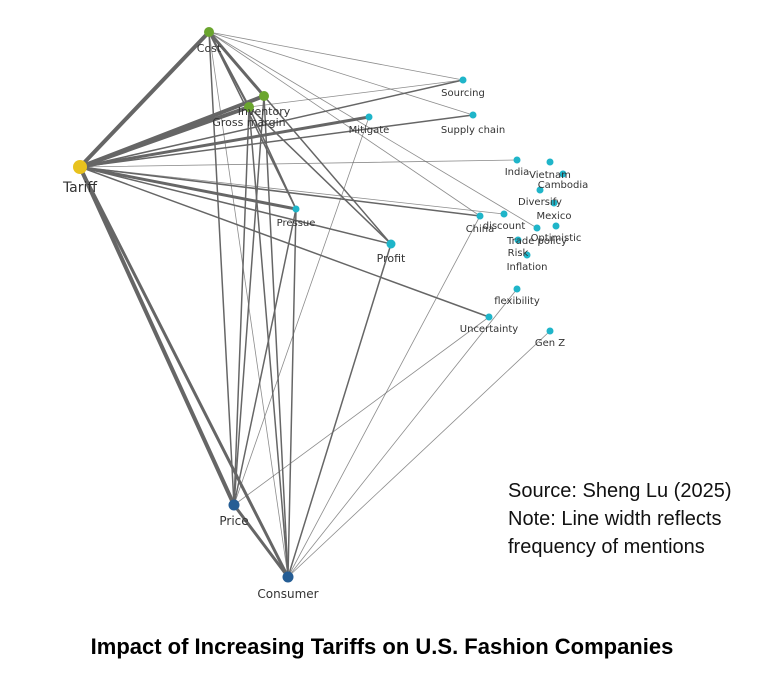  Describe the element at coordinates (473, 130) in the screenshot. I see `node-label-supply-chain: Supply chain` at that location.